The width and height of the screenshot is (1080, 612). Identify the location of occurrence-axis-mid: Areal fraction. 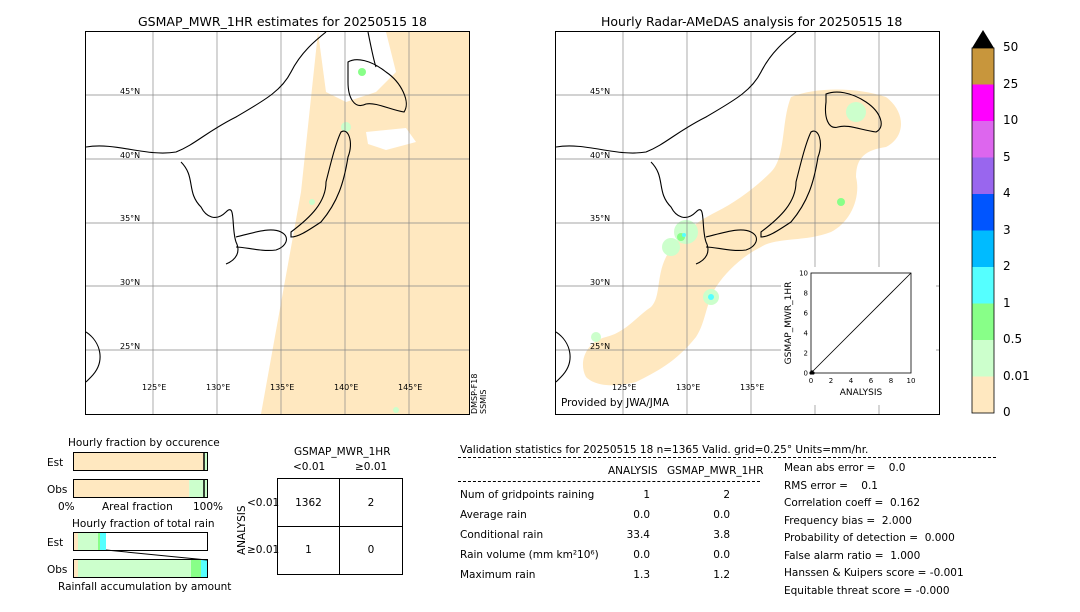
(137, 507).